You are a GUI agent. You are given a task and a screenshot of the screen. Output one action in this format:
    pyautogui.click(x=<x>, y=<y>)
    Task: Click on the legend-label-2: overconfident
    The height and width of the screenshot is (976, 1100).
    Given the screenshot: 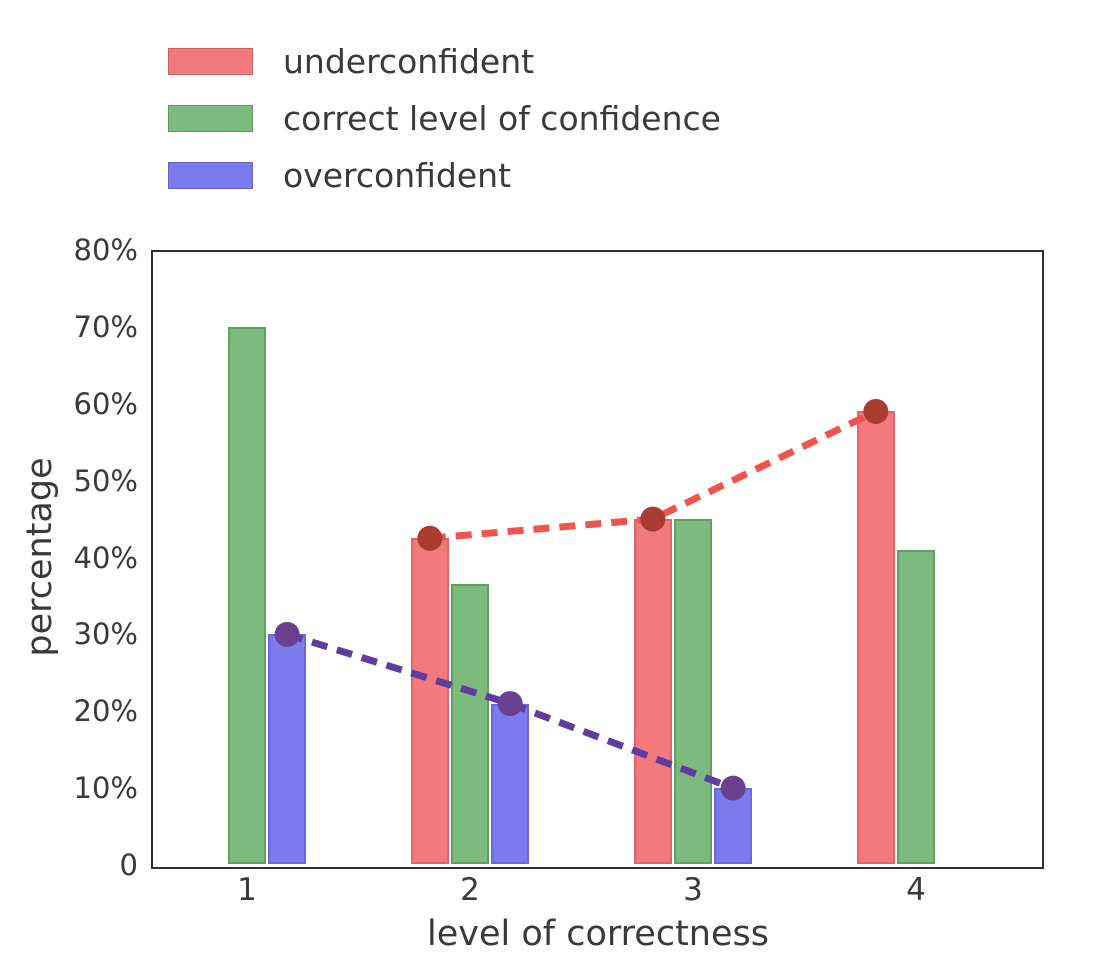 What is the action you would take?
    pyautogui.click(x=397, y=175)
    